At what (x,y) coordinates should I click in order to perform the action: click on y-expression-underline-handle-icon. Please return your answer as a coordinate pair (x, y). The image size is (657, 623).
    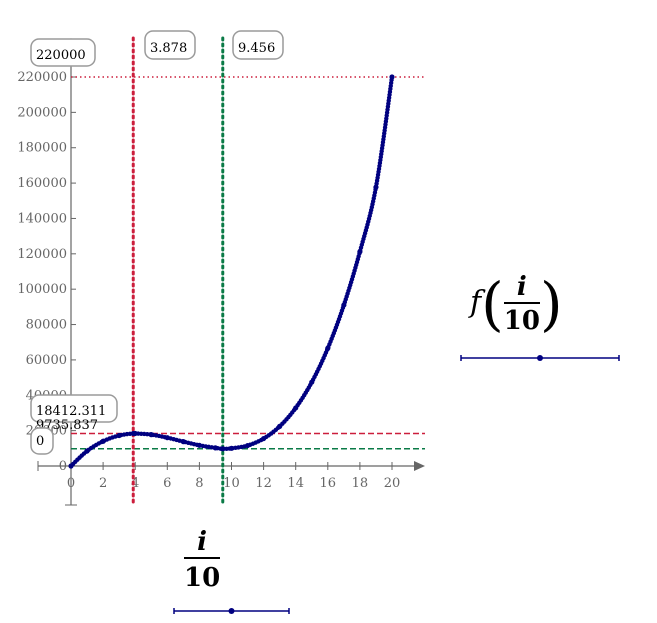
    Looking at the image, I should click on (540, 358).